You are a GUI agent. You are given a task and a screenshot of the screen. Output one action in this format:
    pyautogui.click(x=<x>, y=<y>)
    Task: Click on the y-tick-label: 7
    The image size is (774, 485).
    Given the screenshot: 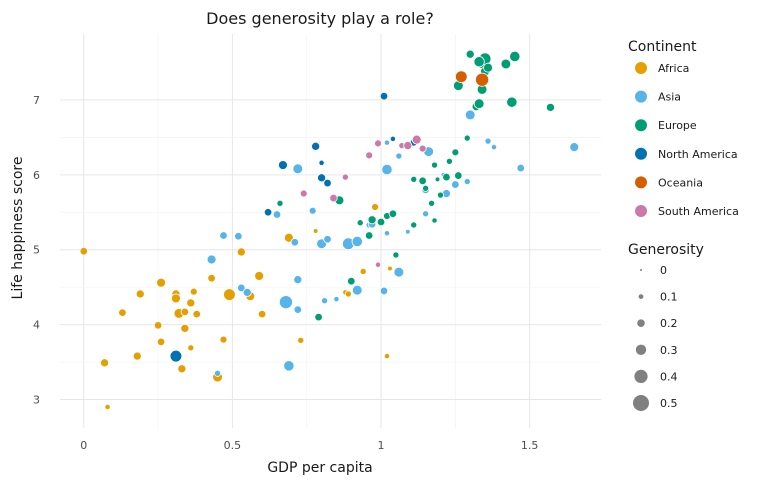 What is the action you would take?
    pyautogui.click(x=36, y=100)
    